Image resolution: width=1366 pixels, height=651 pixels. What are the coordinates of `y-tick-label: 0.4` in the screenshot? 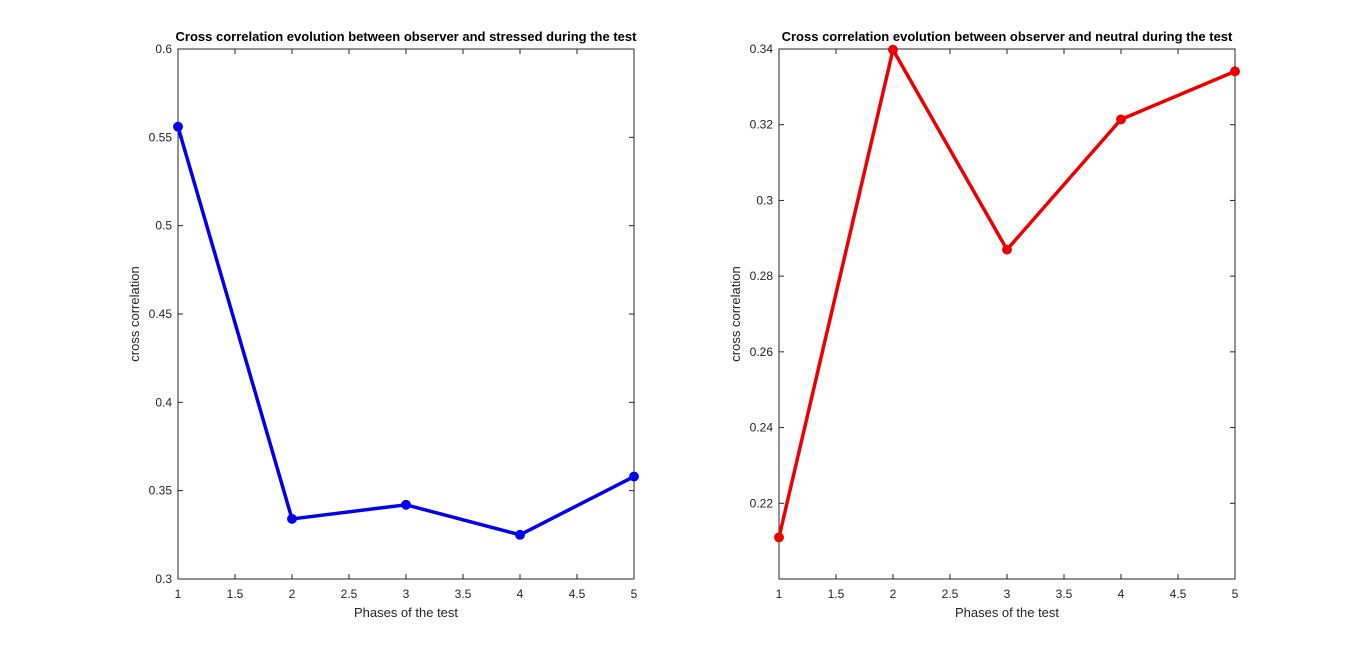 It's located at (163, 402).